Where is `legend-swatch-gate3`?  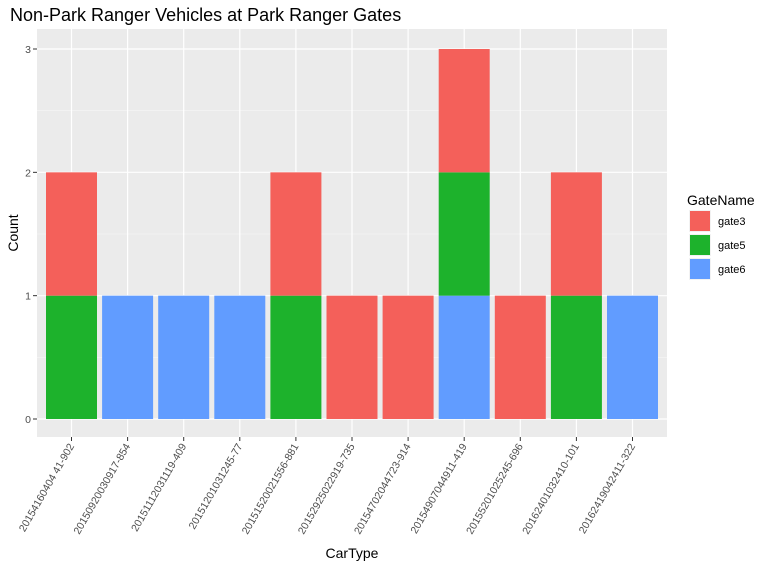
legend-swatch-gate3 is located at coordinates (700, 221).